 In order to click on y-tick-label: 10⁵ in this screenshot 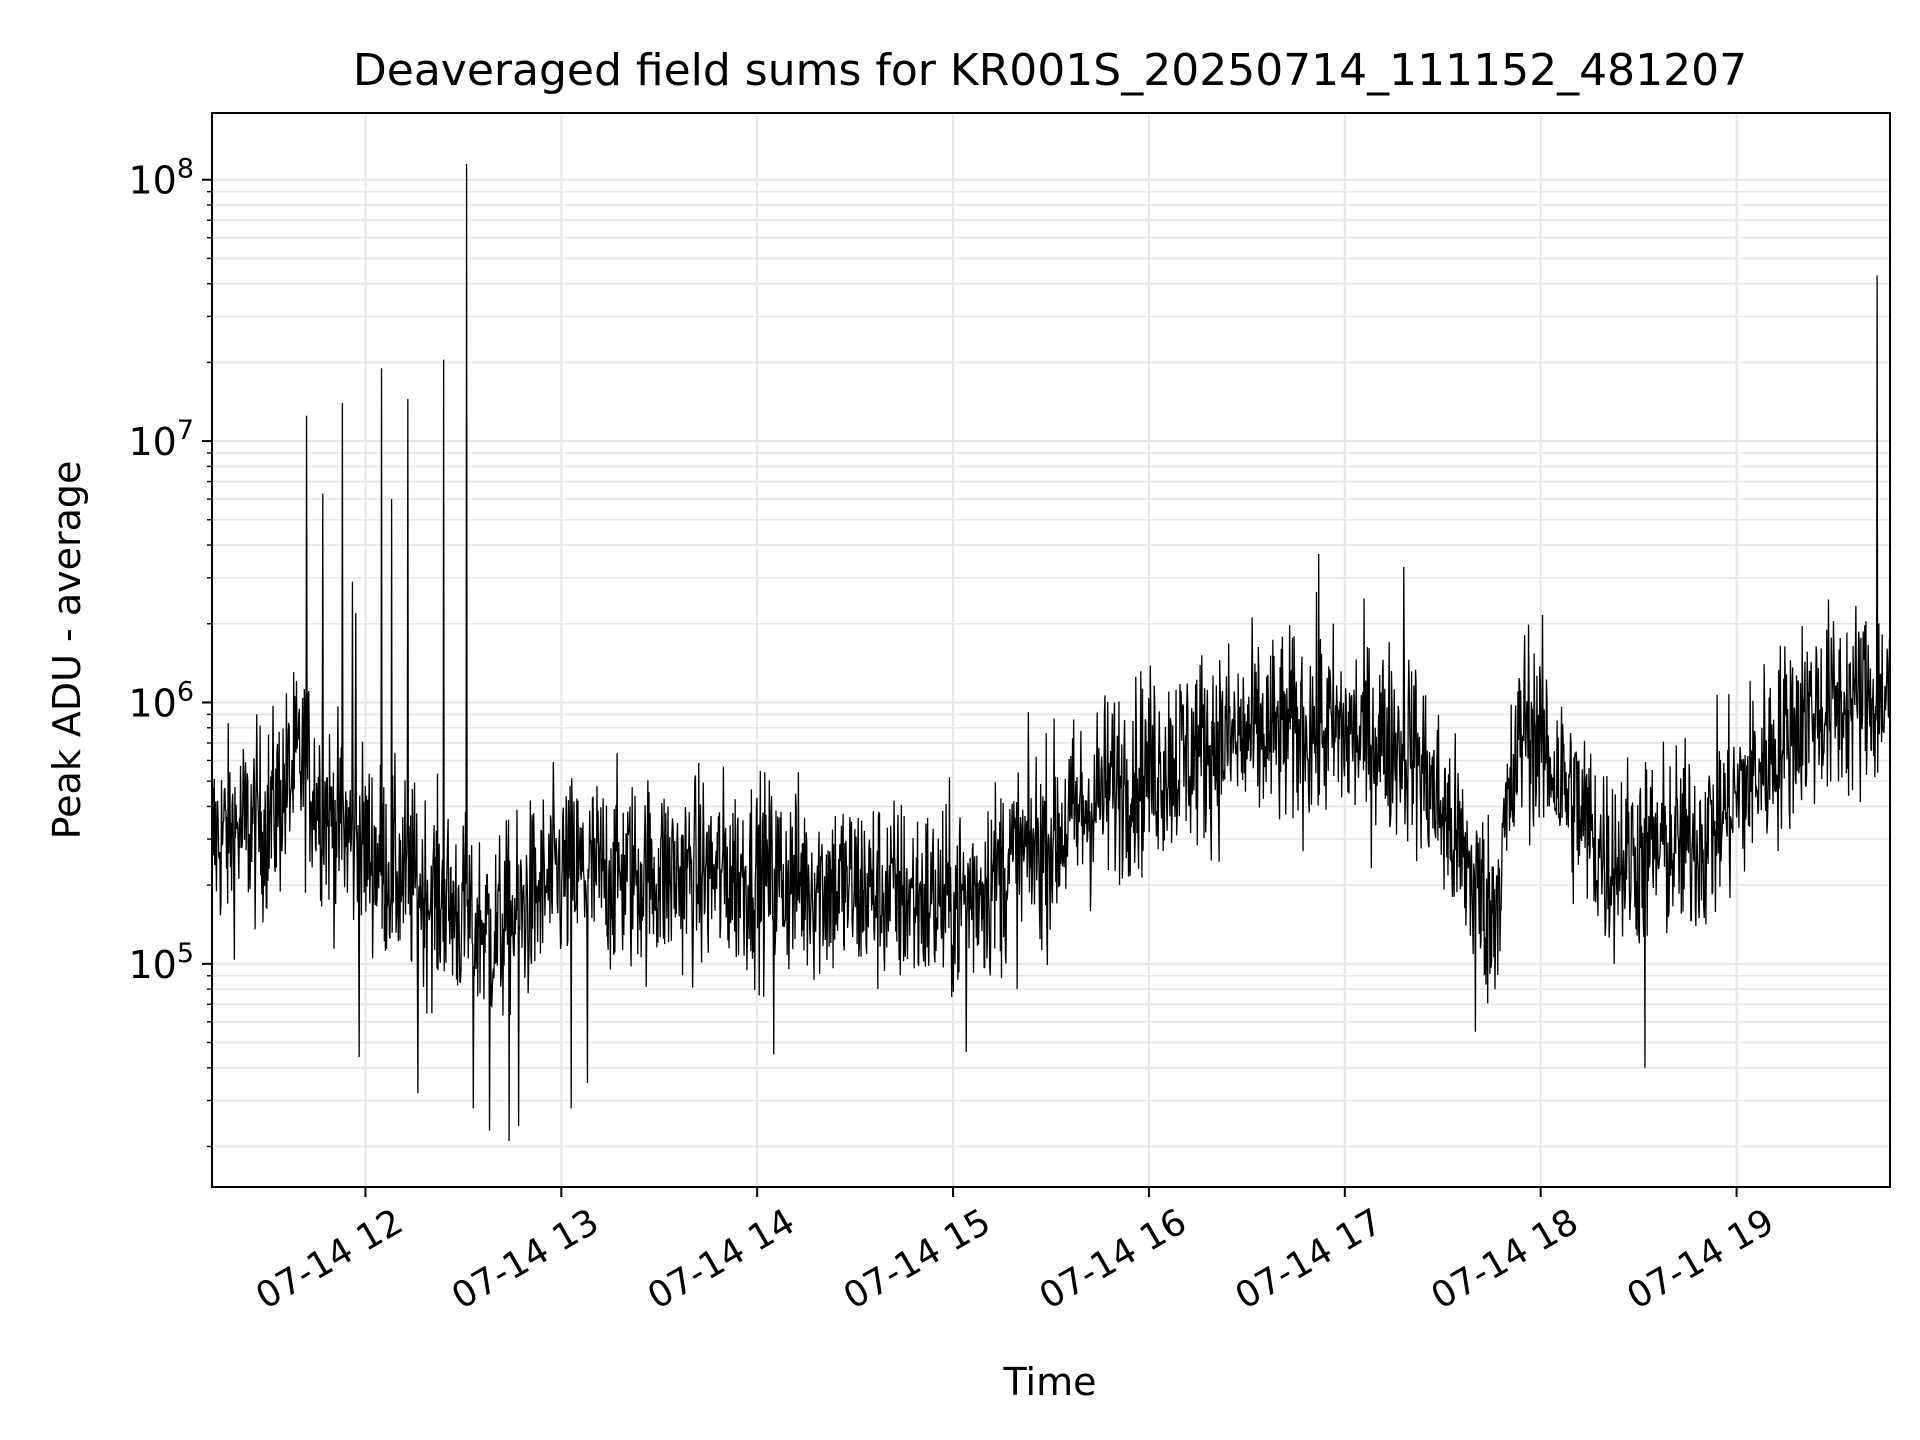, I will do `click(161, 962)`.